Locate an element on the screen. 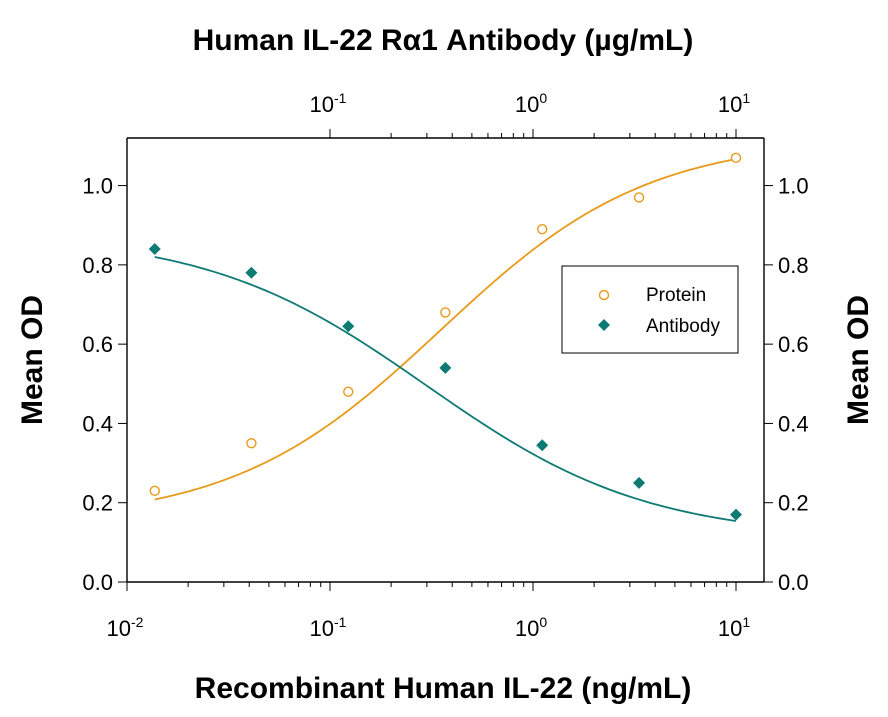  x-top-tick-label: 10⁰ is located at coordinates (531, 103).